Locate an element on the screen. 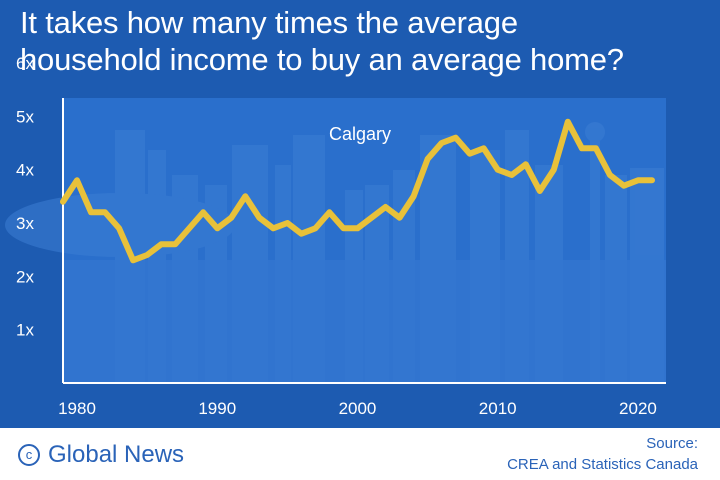 Image resolution: width=720 pixels, height=480 pixels. x-tick-label: 2000 is located at coordinates (358, 408).